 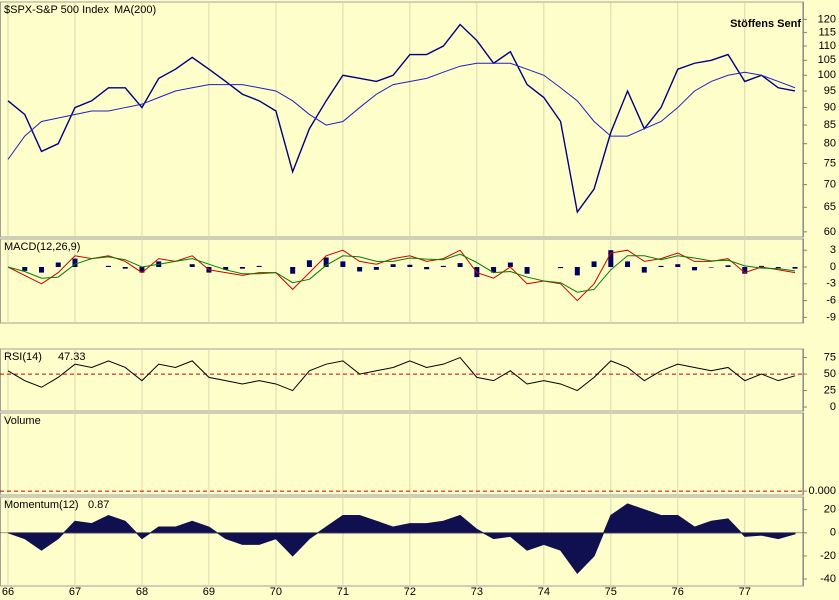 I want to click on y-tick-label: -9, so click(x=831, y=317).